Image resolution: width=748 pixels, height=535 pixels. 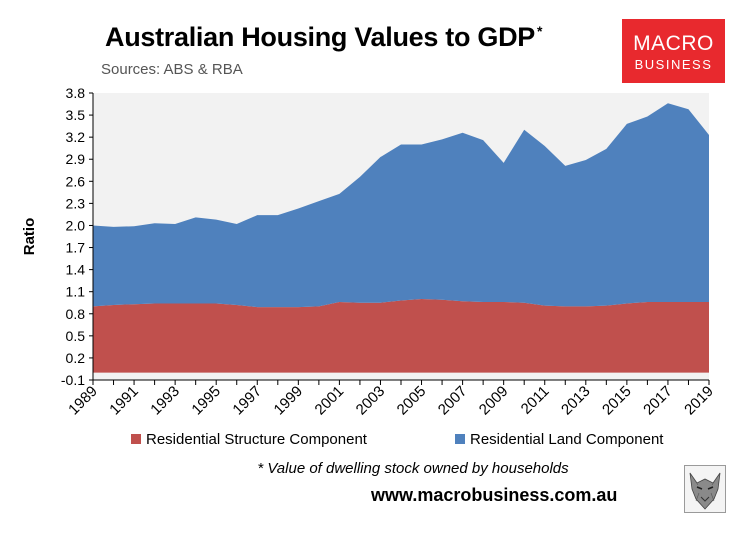 I want to click on x-tick-label: 1991, so click(x=124, y=401).